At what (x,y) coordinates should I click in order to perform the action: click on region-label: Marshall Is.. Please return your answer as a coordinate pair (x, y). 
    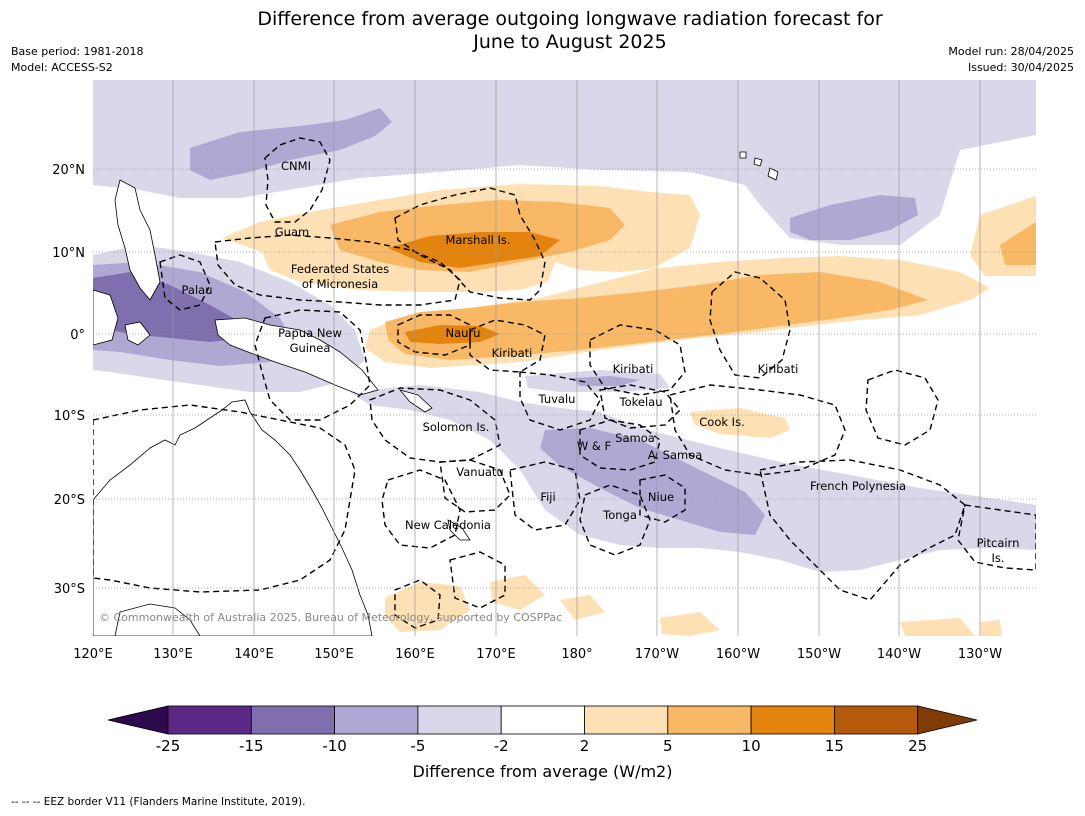
    Looking at the image, I should click on (477, 240).